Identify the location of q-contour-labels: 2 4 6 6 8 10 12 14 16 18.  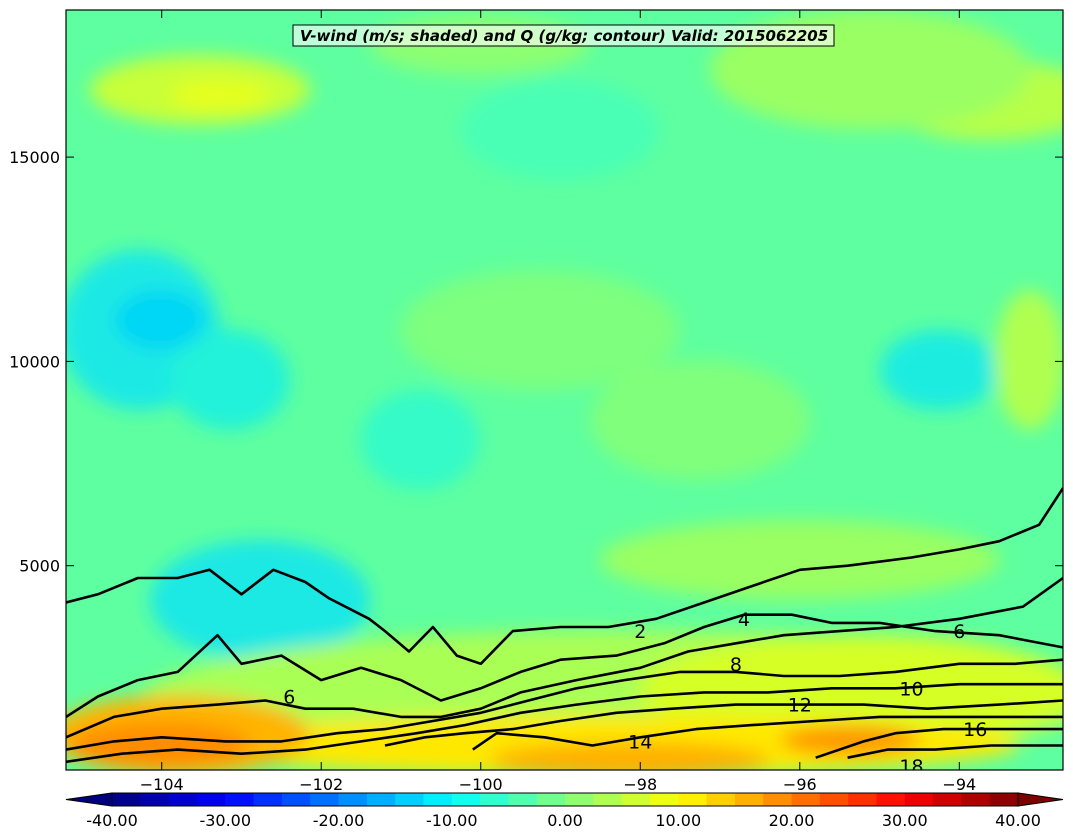
(635, 693).